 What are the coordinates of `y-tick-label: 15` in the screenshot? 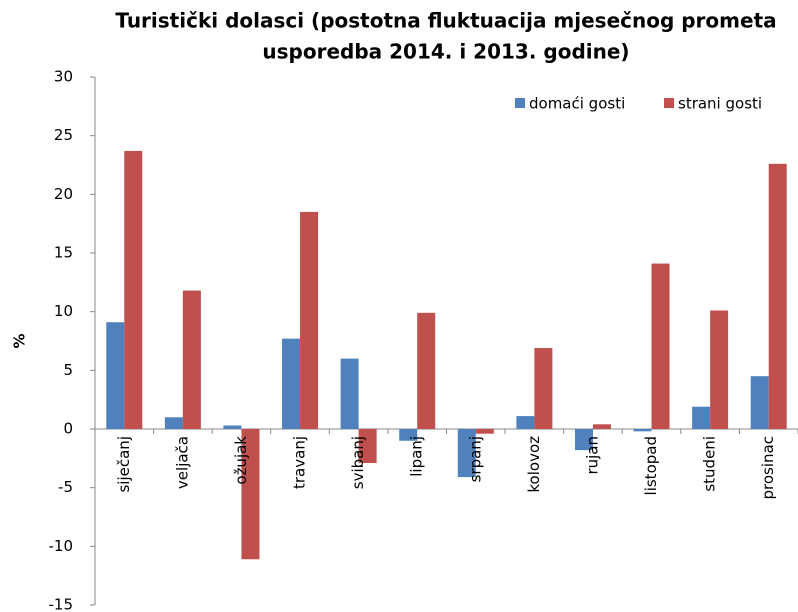 It's located at (63, 253).